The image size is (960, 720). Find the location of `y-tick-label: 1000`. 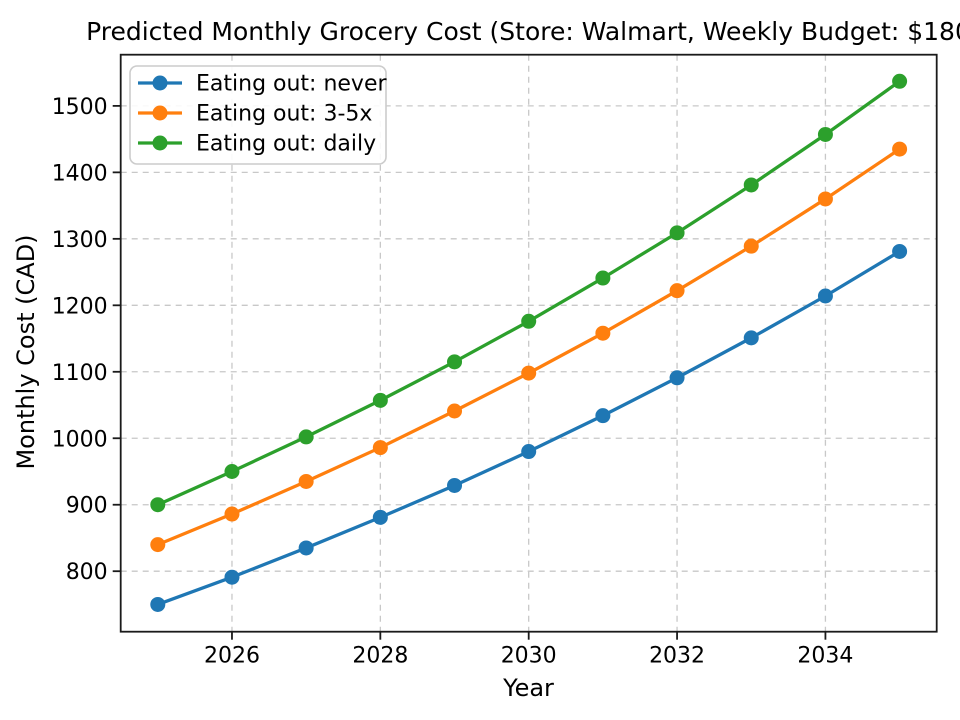

y-tick-label: 1000 is located at coordinates (80, 439).